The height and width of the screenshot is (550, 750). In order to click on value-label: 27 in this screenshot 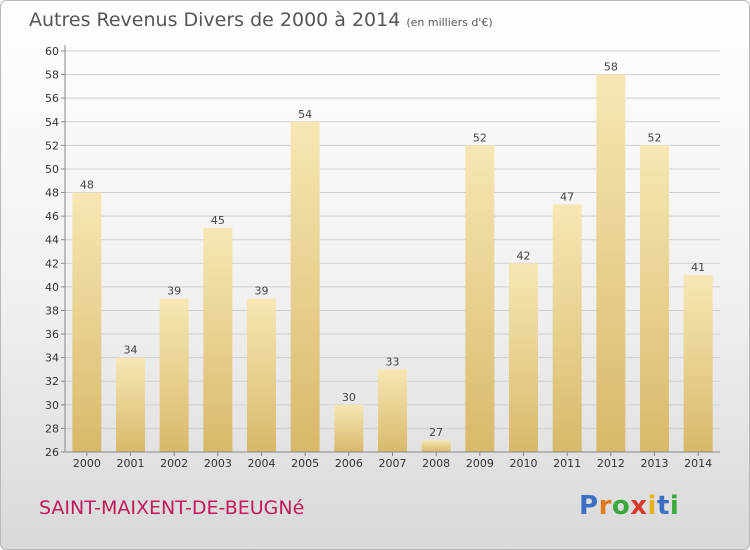, I will do `click(436, 432)`.